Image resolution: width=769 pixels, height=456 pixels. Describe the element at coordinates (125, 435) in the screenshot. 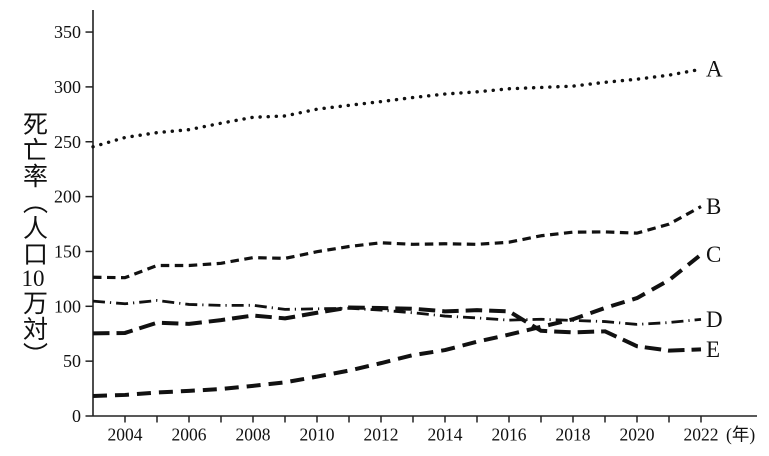

I see `x-tick-label: 2004` at that location.